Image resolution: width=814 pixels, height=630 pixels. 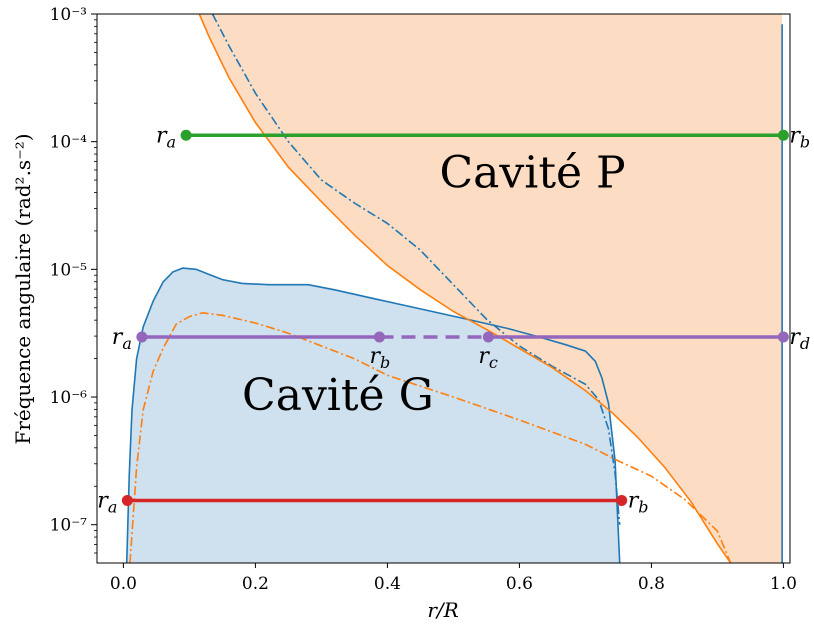 What do you see at coordinates (638, 502) in the screenshot?
I see `mode-point-label-2-1: rb` at bounding box center [638, 502].